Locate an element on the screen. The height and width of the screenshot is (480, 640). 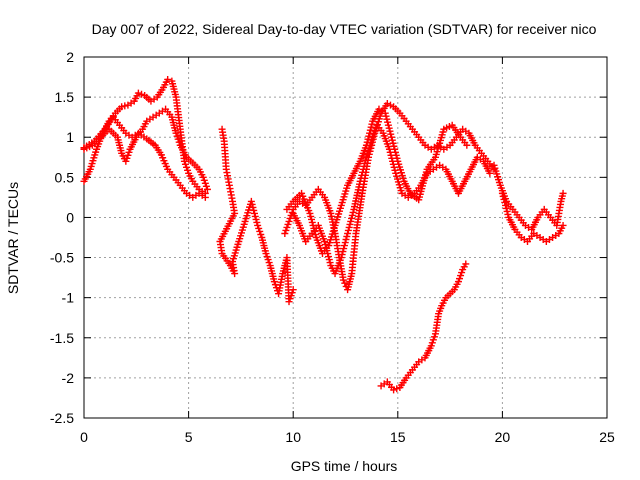
x-tick-label: 10 is located at coordinates (293, 437).